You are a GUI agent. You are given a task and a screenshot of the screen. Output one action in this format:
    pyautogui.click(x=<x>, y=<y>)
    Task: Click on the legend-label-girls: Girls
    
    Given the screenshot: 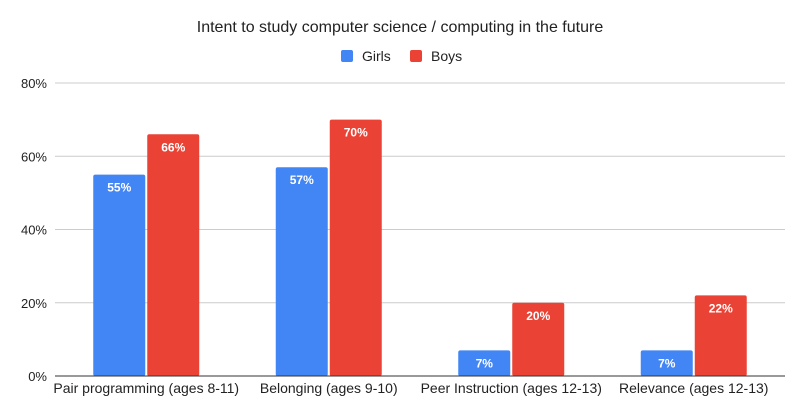 What is the action you would take?
    pyautogui.click(x=376, y=56)
    